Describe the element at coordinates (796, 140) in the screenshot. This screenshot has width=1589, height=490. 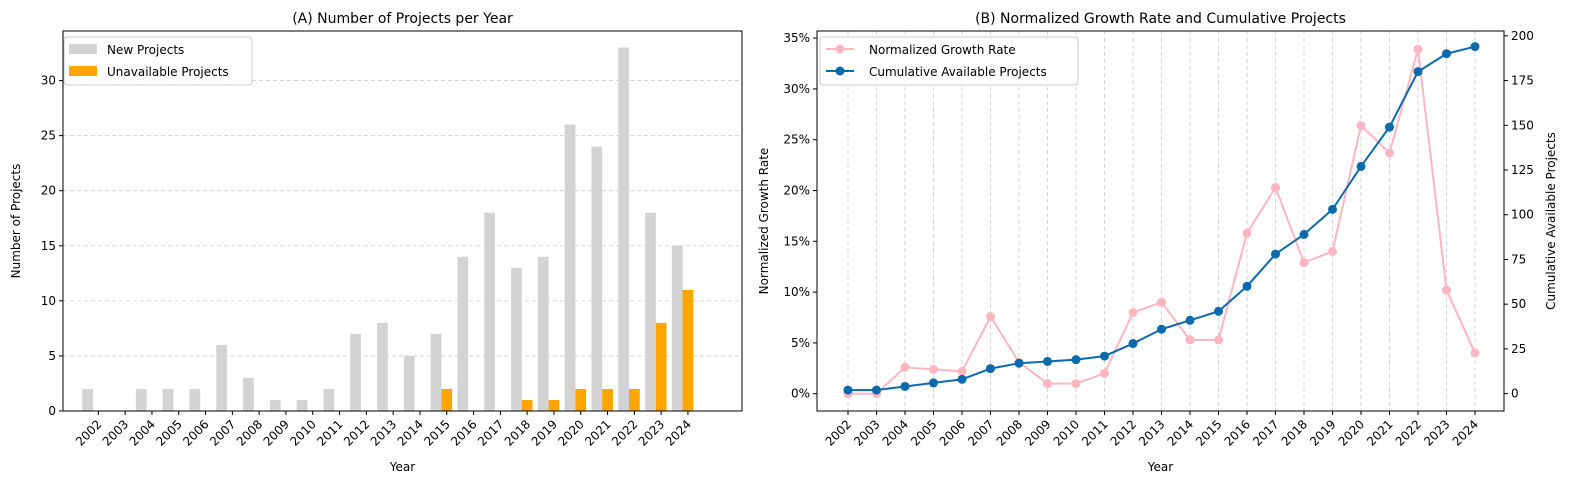
I see `y-tick-label: 25%` at that location.